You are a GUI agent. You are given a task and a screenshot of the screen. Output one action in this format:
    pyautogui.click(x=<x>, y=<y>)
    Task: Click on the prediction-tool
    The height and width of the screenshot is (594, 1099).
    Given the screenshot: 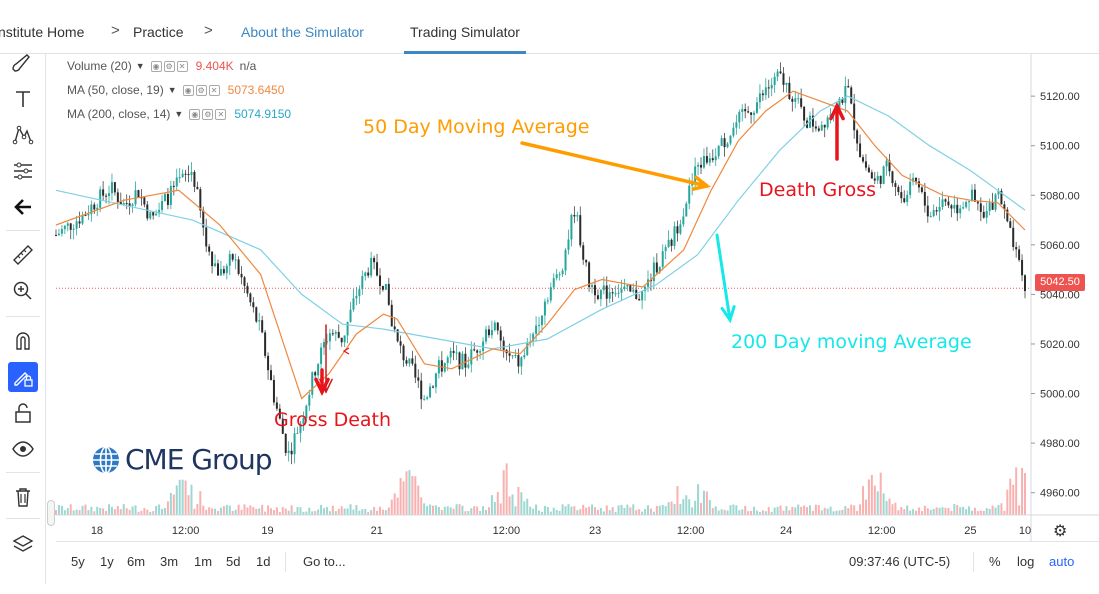 What is the action you would take?
    pyautogui.click(x=23, y=171)
    